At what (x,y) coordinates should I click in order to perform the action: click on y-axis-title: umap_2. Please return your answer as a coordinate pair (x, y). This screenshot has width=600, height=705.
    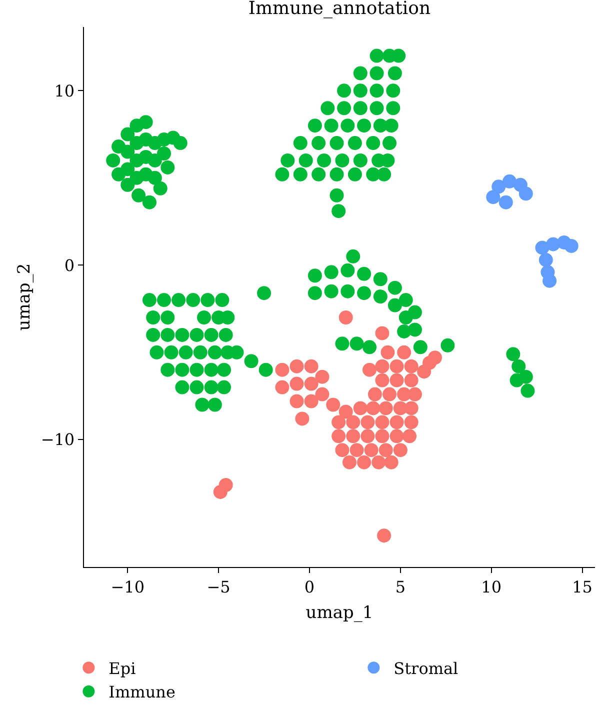
    Looking at the image, I should click on (24, 297).